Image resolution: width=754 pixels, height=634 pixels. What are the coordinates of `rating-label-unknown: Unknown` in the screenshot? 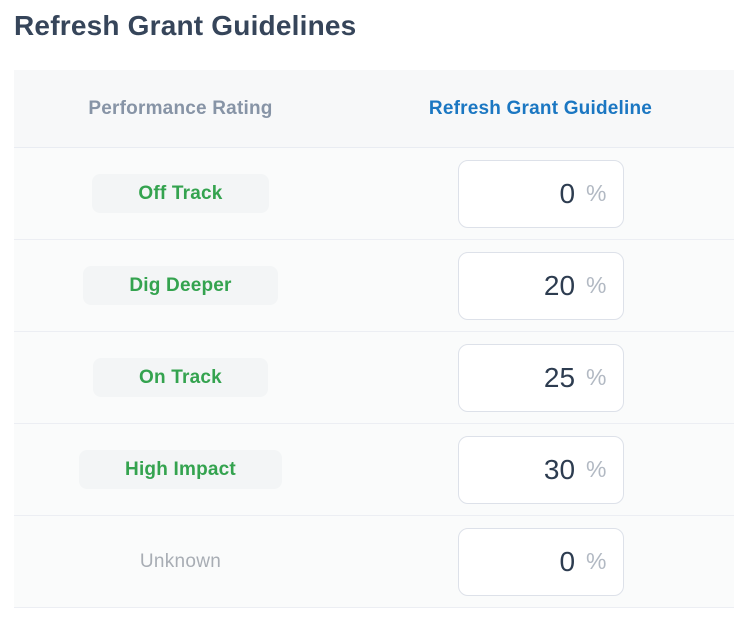 It's located at (180, 561).